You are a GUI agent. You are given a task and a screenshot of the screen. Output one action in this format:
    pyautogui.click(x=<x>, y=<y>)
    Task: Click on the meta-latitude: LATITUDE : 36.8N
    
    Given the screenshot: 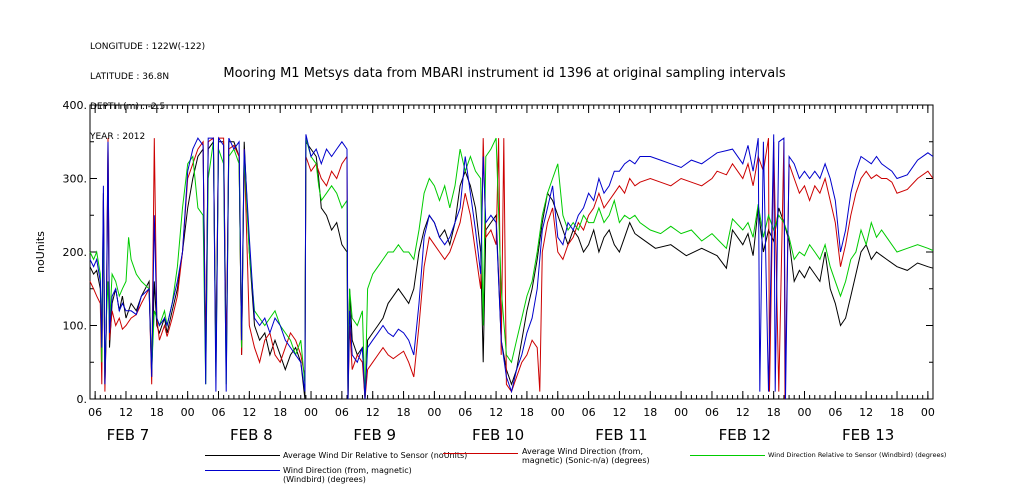 What is the action you would take?
    pyautogui.click(x=130, y=77)
    